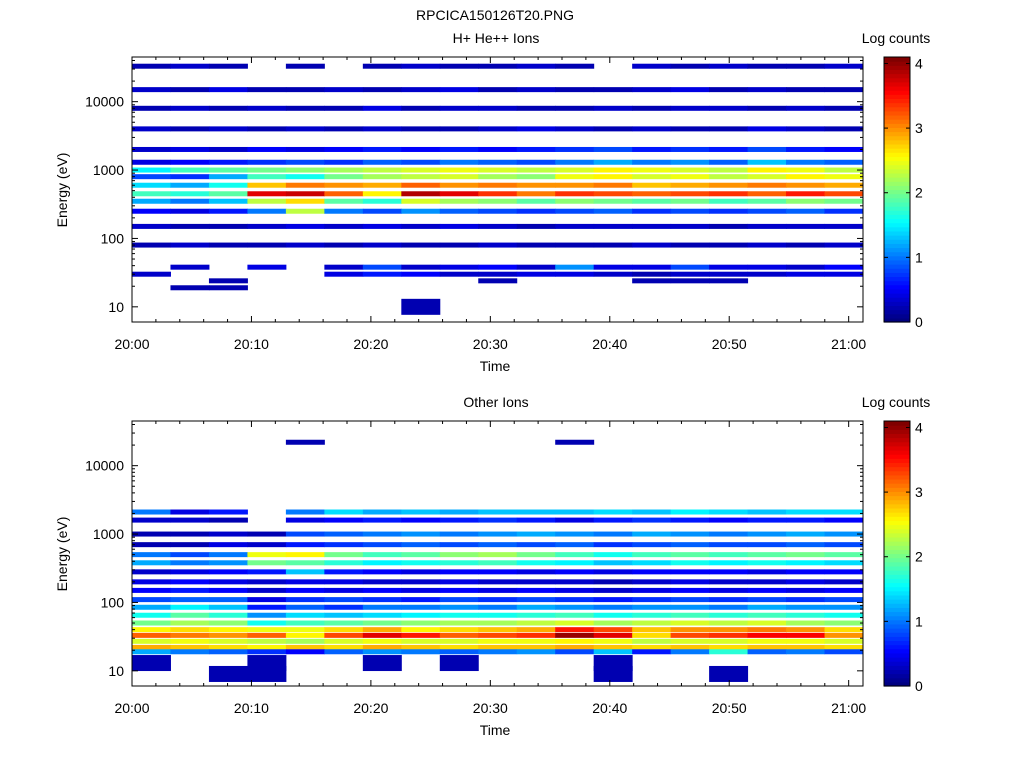 The image size is (1024, 773). Describe the element at coordinates (62, 554) in the screenshot. I see `y-axis-label: Energy (eV)` at that location.